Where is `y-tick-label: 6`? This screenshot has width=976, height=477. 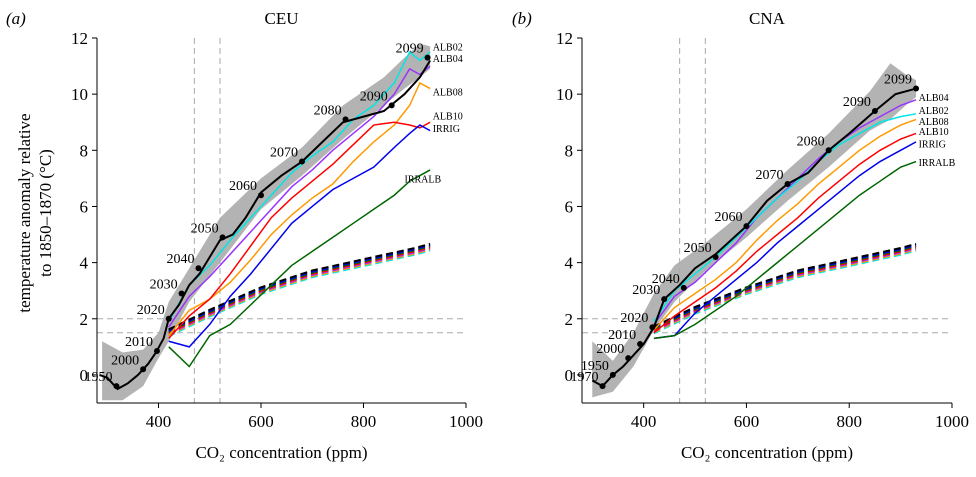
y-tick-label: 6 is located at coordinates (84, 206).